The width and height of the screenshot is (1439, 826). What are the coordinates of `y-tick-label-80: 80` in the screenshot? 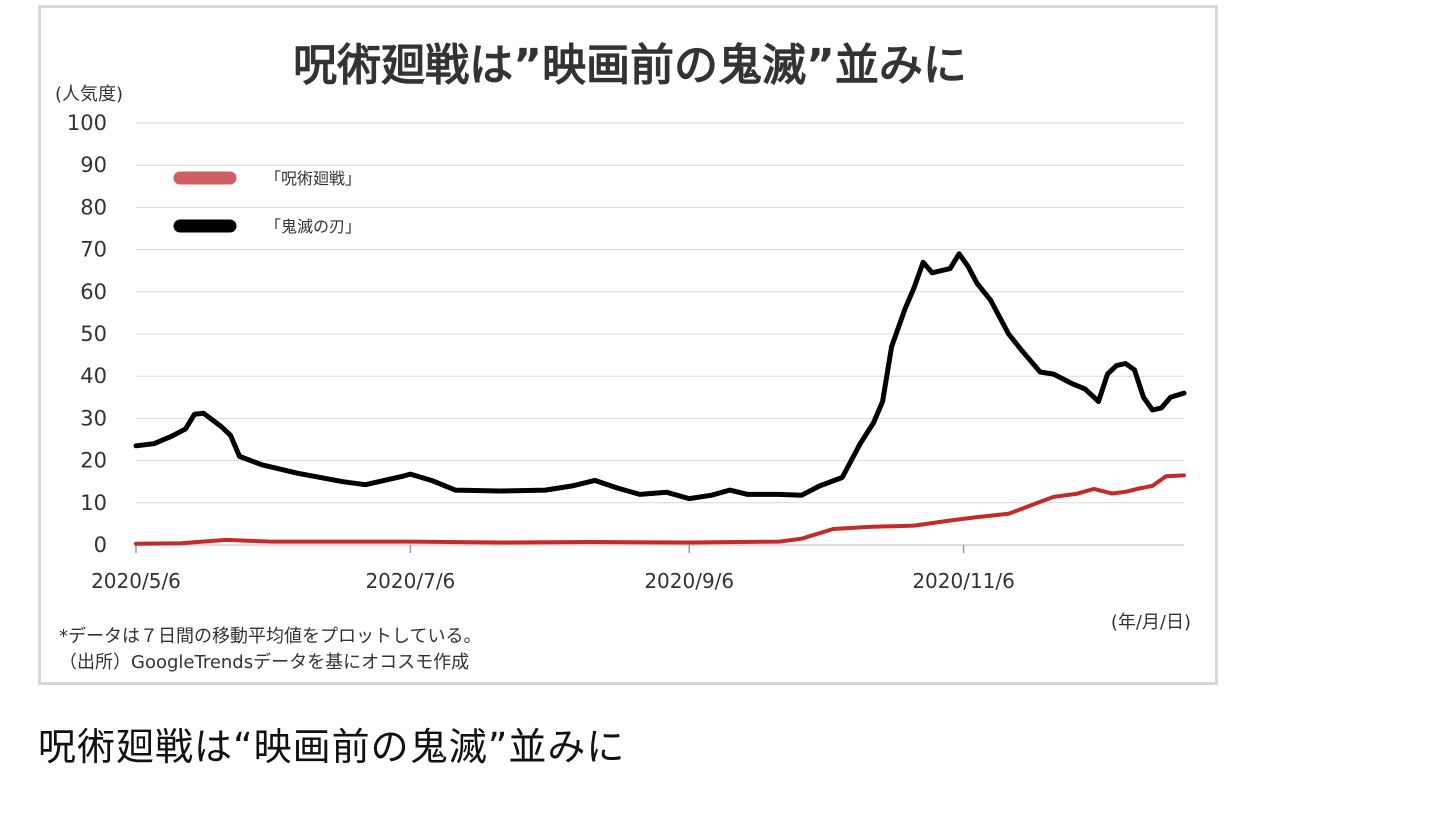 It's located at (93, 207).